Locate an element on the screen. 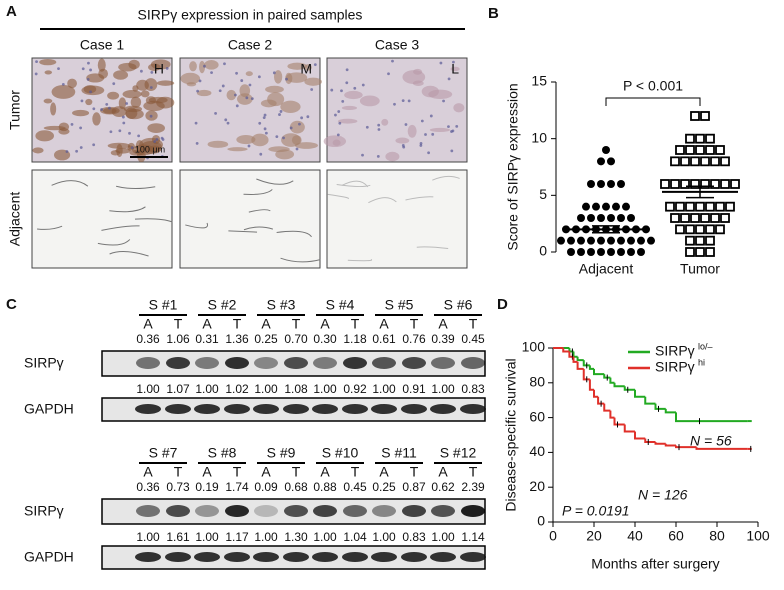 This screenshot has width=784, height=590. ratio: 1.36 is located at coordinates (237, 339).